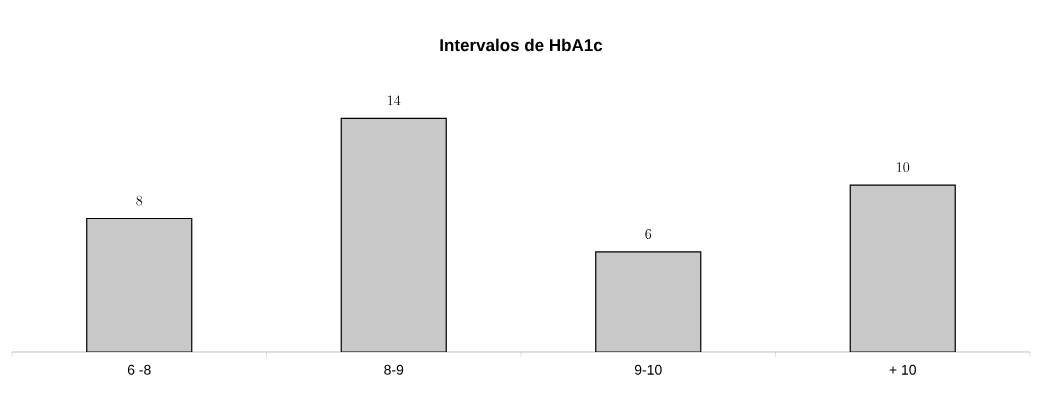 The image size is (1044, 413). What do you see at coordinates (648, 234) in the screenshot?
I see `data-label: 6` at bounding box center [648, 234].